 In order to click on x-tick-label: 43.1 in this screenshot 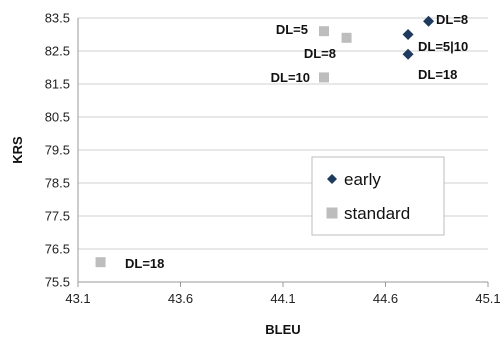, I will do `click(77, 298)`.